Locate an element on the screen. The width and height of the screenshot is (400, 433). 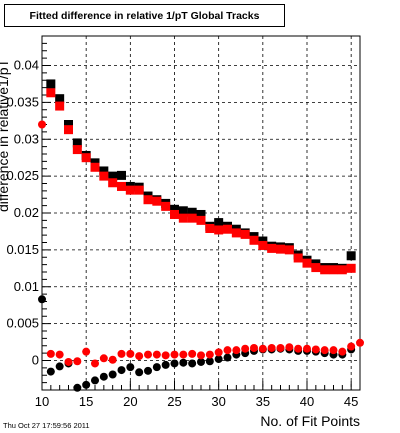
x-tick-label: 30 is located at coordinates (218, 401).